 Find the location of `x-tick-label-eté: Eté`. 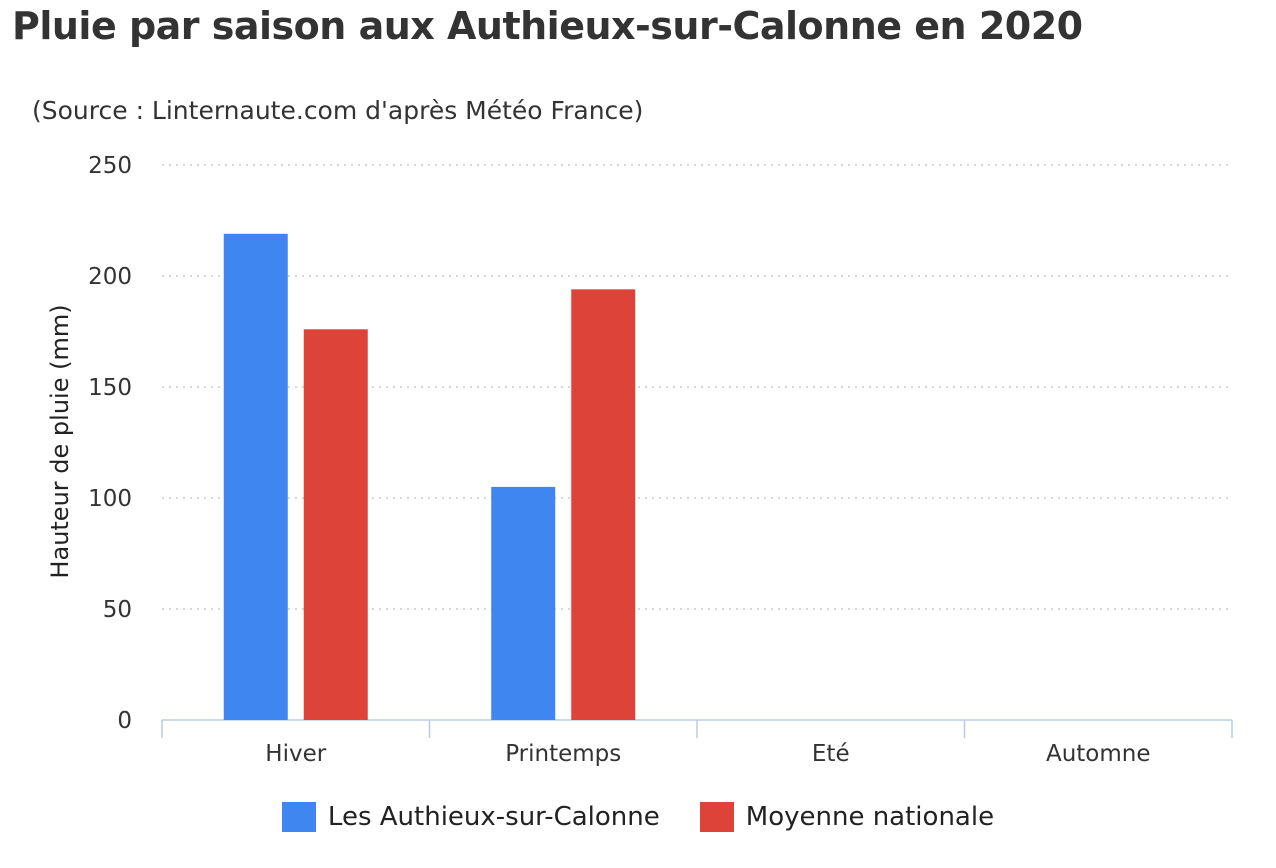

x-tick-label-eté: Eté is located at coordinates (831, 754).